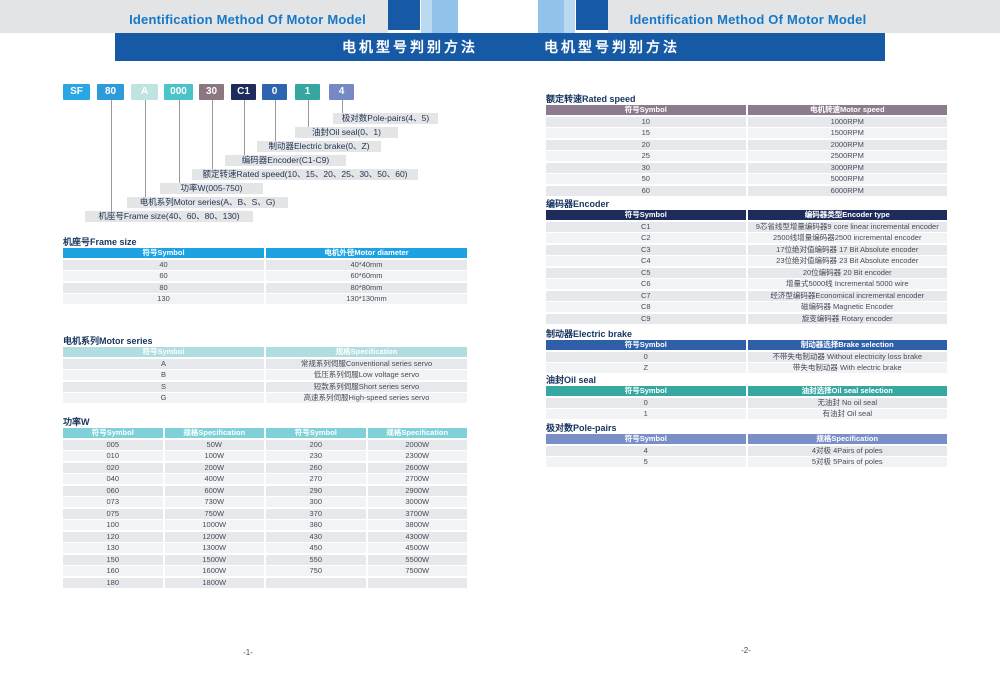  I want to click on table-cell: 80, so click(163, 287).